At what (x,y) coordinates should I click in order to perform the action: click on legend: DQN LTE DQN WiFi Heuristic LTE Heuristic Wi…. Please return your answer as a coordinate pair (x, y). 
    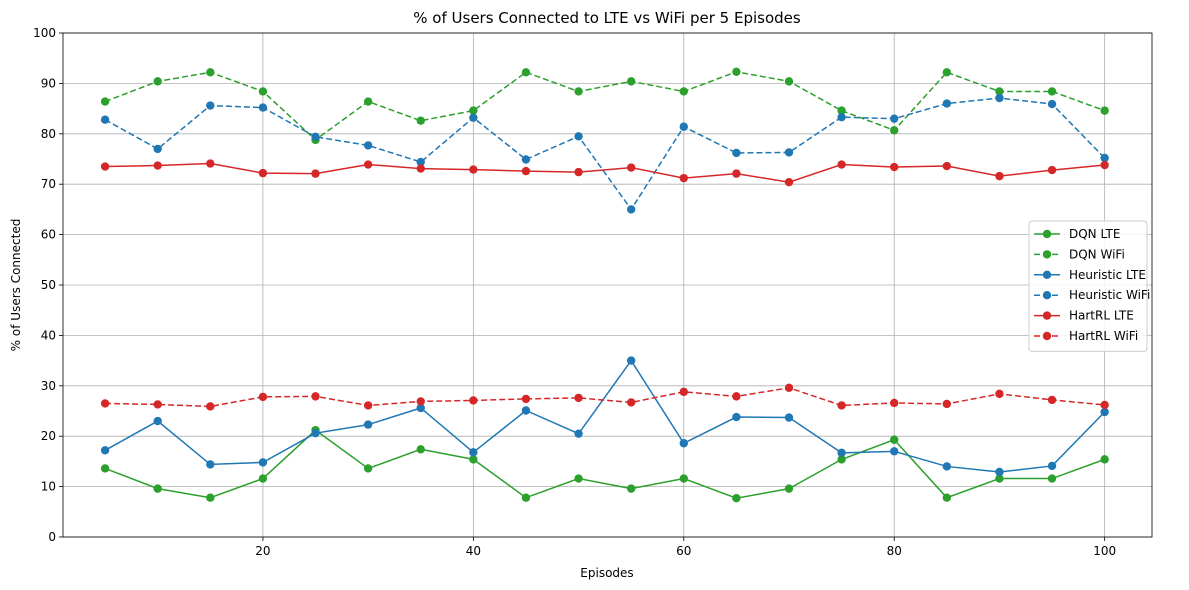
    Looking at the image, I should click on (1089, 286).